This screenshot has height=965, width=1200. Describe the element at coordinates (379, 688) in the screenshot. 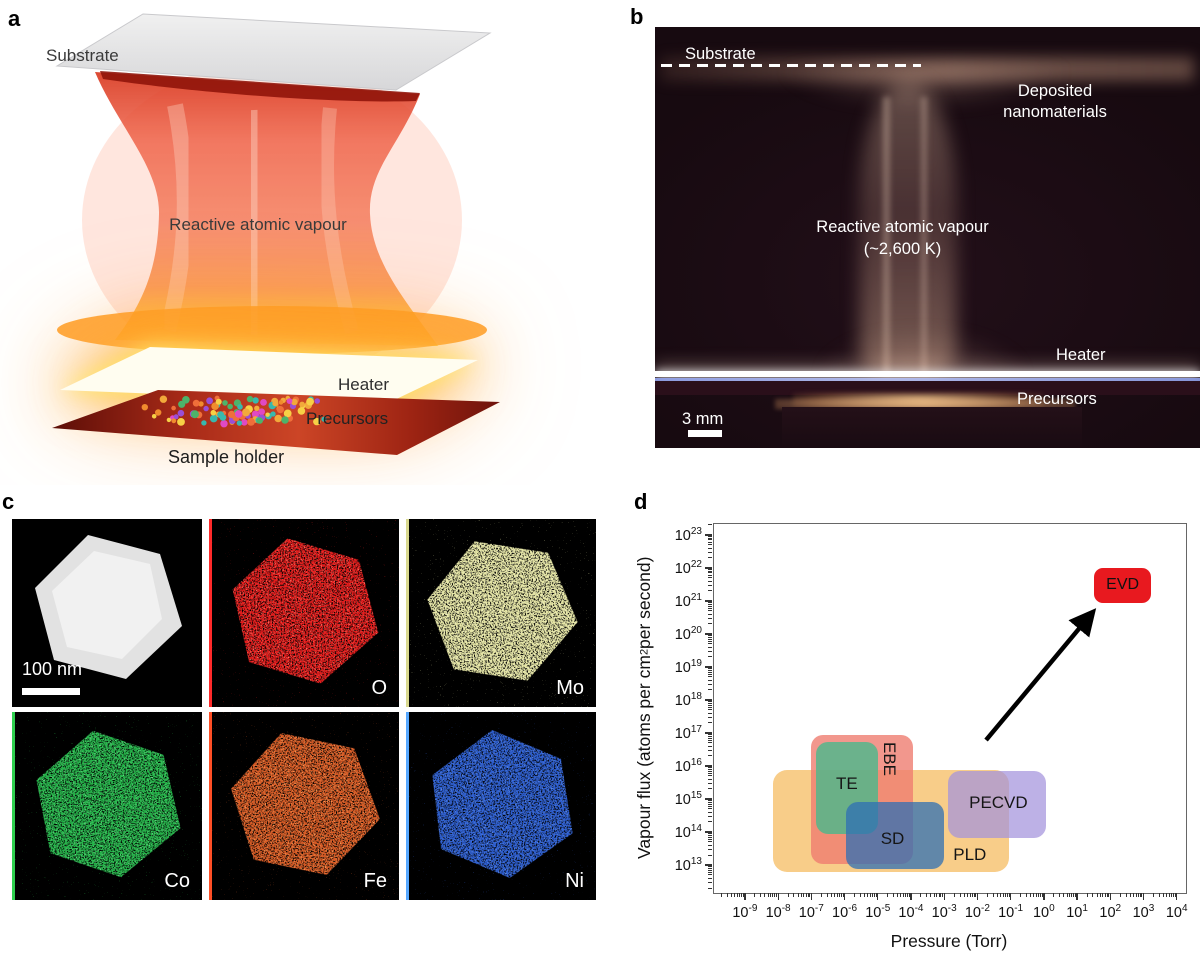

I see `element-label-o: O` at that location.